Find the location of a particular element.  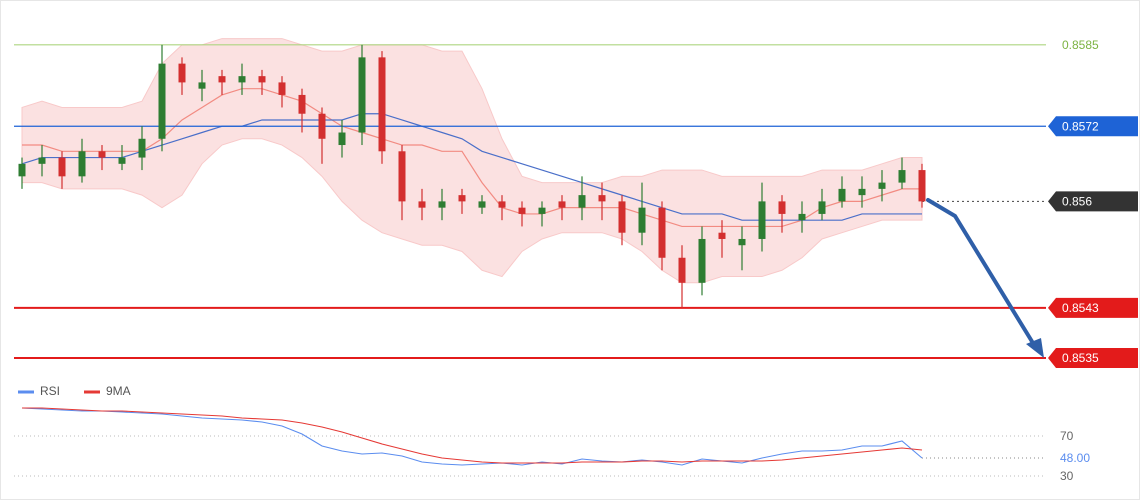

forecast-arrow is located at coordinates (982, 274).